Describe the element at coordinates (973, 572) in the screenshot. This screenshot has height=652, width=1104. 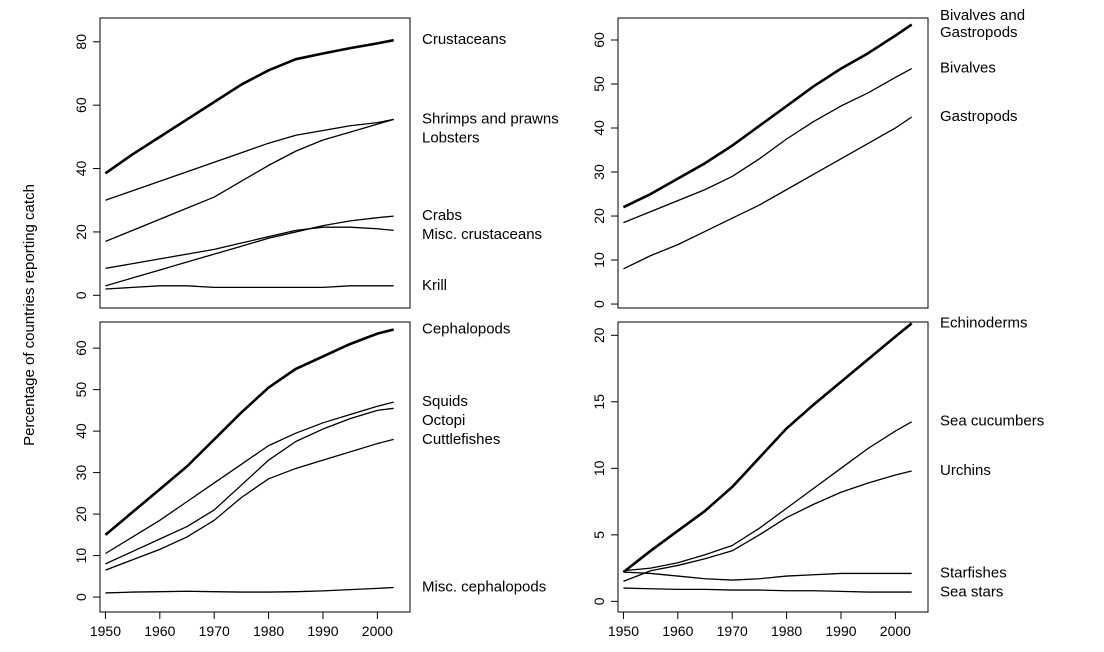
I see `series-label: Starfishes` at that location.